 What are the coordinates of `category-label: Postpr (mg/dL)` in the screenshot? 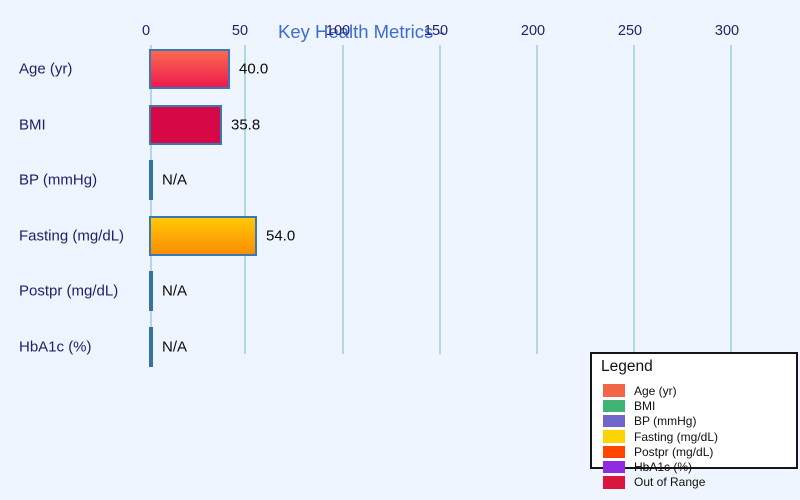 It's located at (69, 291).